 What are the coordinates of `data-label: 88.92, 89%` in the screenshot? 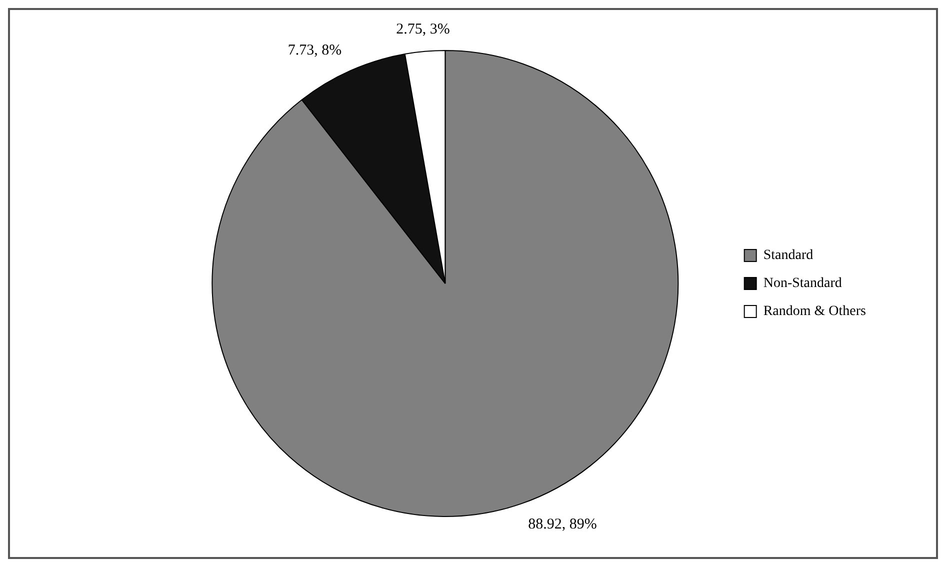 It's located at (562, 524).